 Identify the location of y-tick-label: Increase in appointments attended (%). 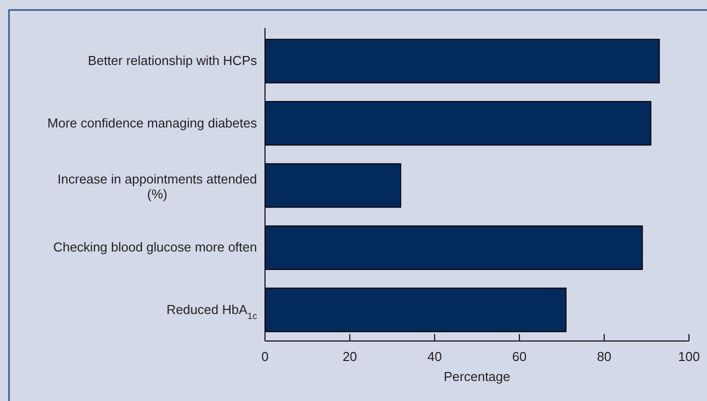
(157, 187).